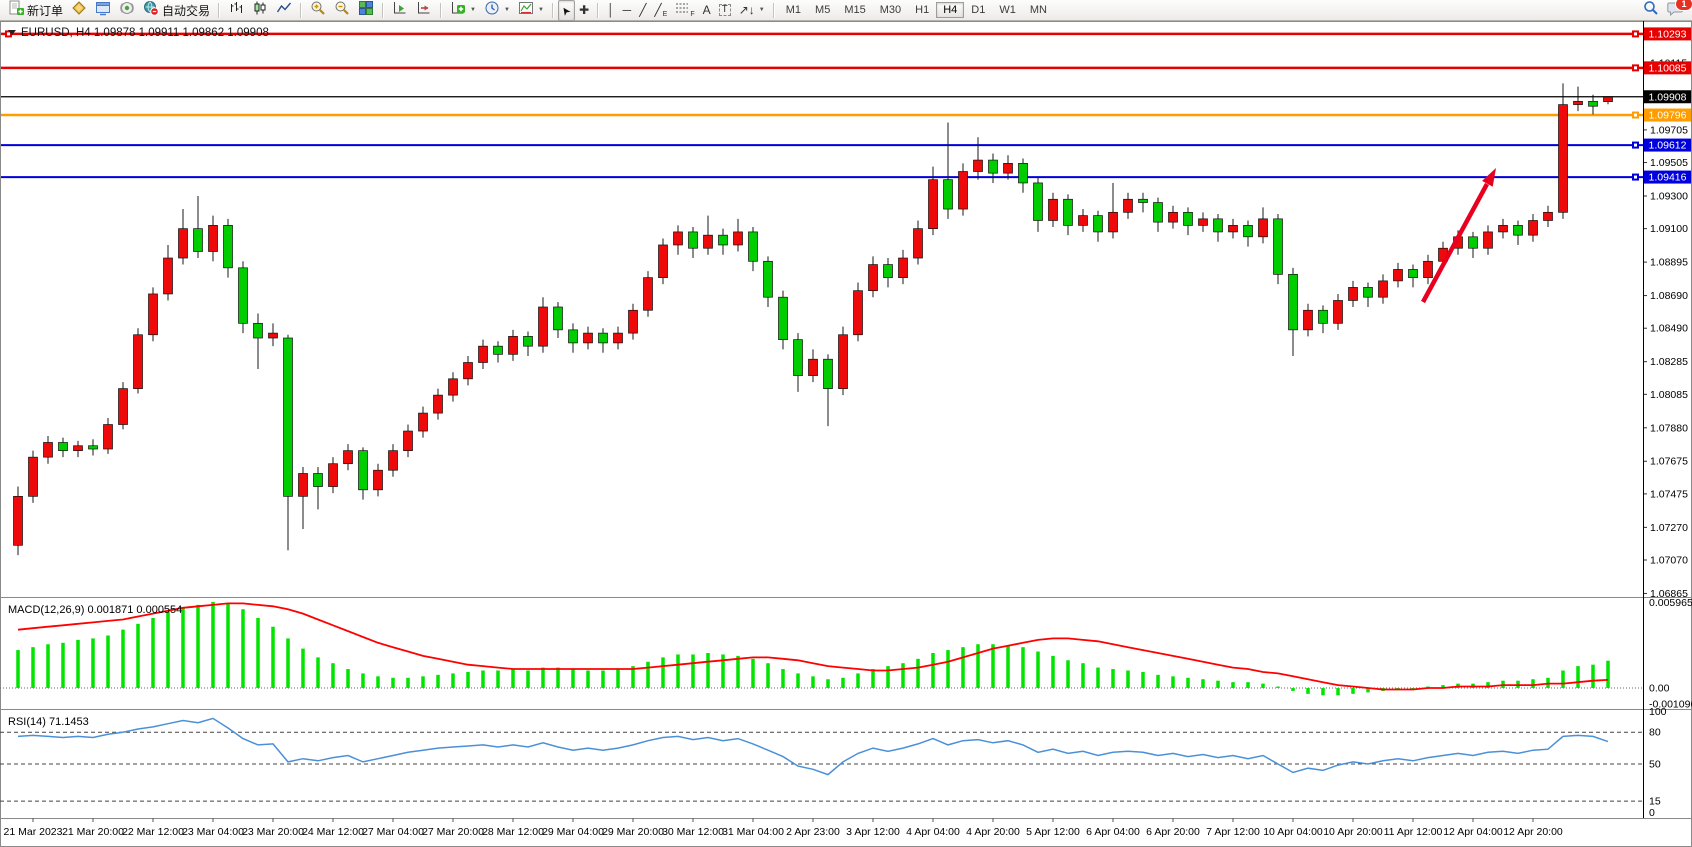  Describe the element at coordinates (855, 10) in the screenshot. I see `timeframe-m15-button: M15` at that location.